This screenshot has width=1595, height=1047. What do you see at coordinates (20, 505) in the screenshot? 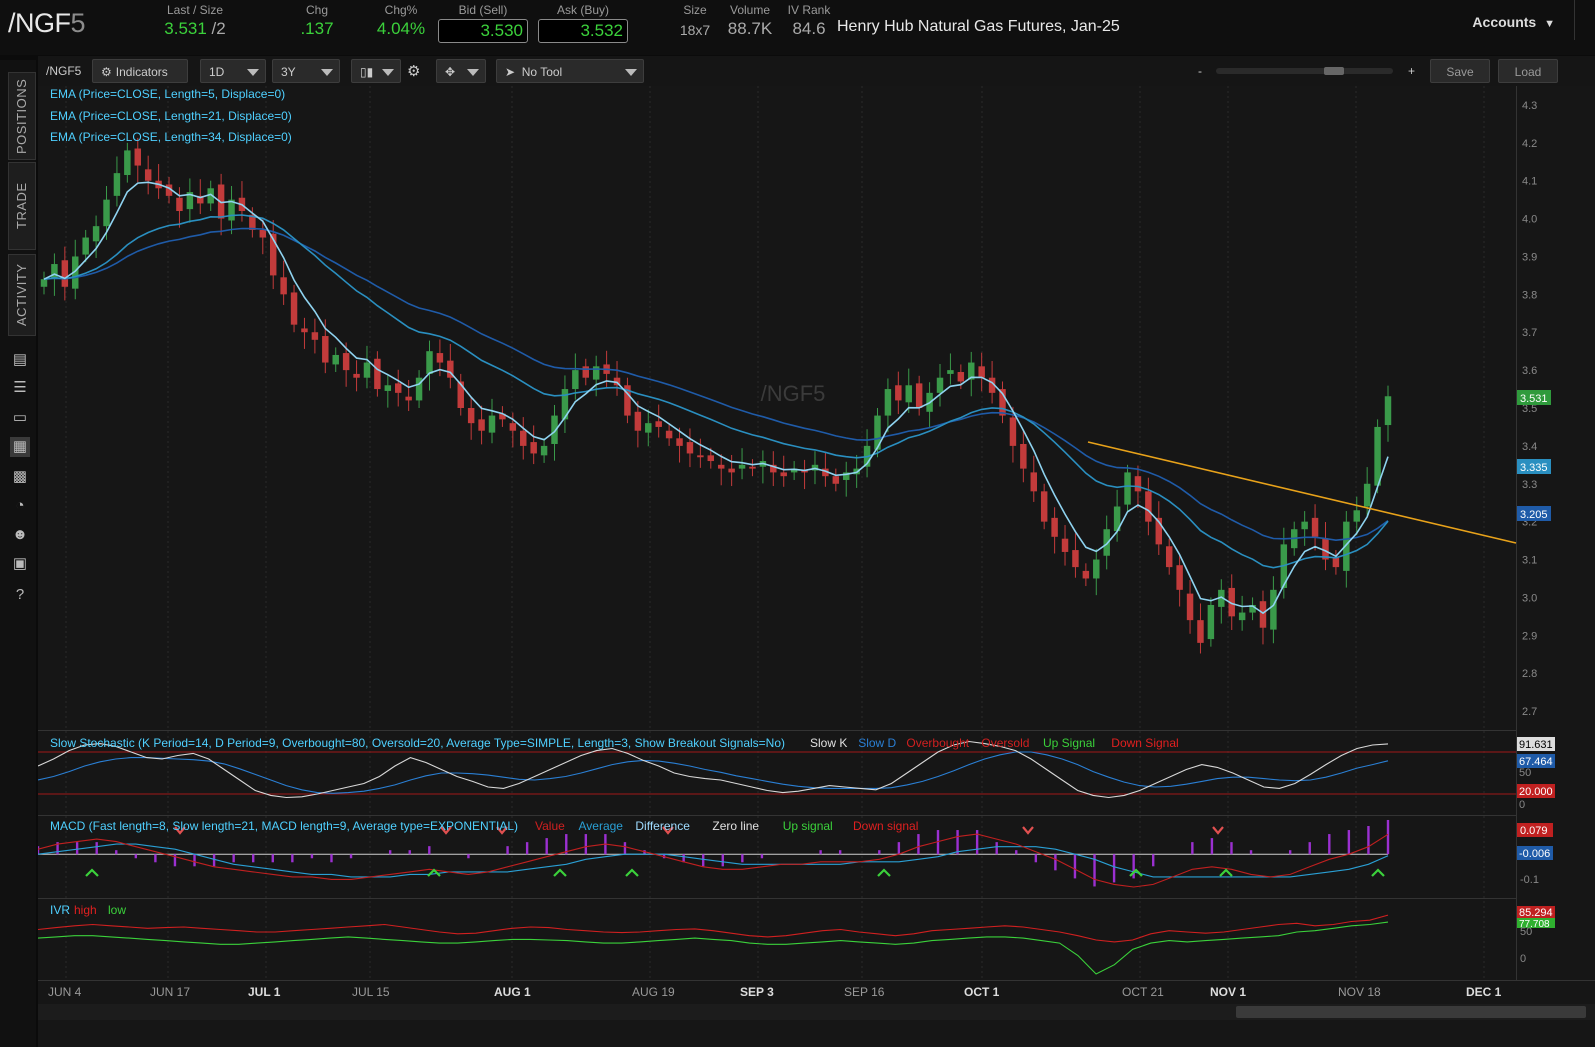
I see `gauge-icon: ◔` at bounding box center [20, 505].